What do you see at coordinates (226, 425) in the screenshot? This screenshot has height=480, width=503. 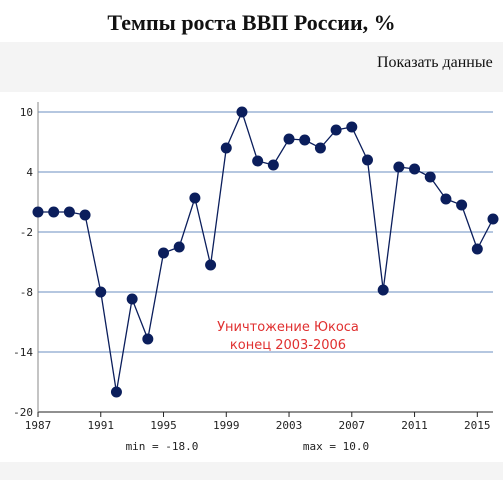 I see `x-tick-label: 1999` at bounding box center [226, 425].